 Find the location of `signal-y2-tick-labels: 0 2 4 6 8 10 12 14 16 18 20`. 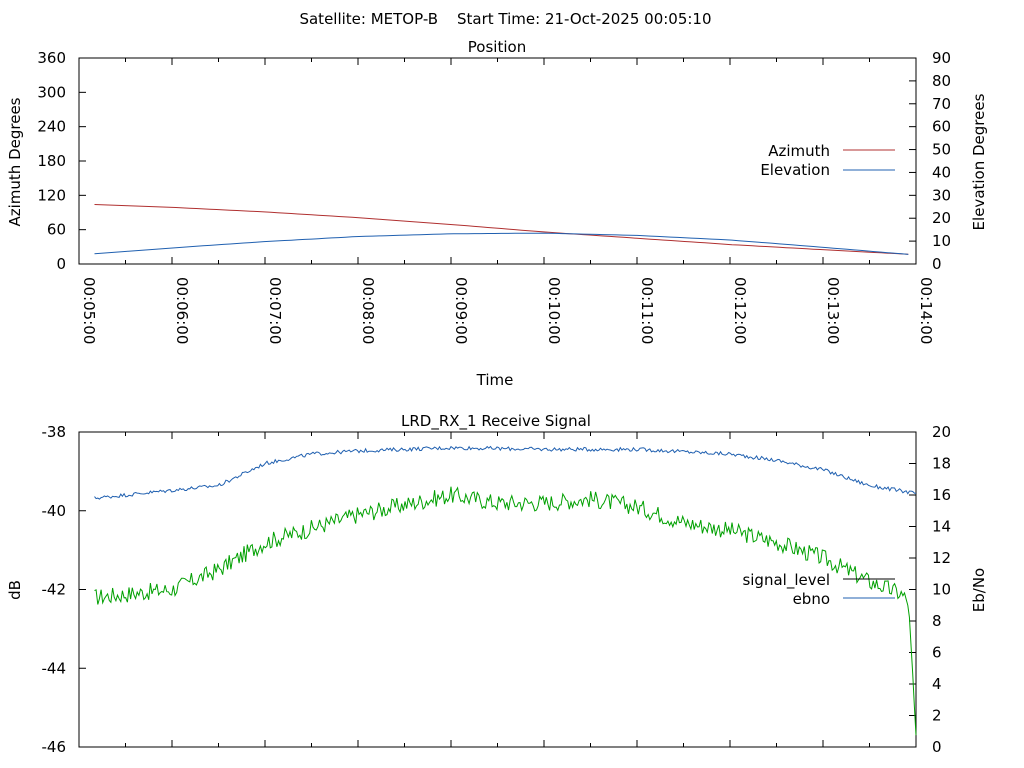

signal-y2-tick-labels: 0 2 4 6 8 10 12 14 16 18 20 is located at coordinates (941, 589).